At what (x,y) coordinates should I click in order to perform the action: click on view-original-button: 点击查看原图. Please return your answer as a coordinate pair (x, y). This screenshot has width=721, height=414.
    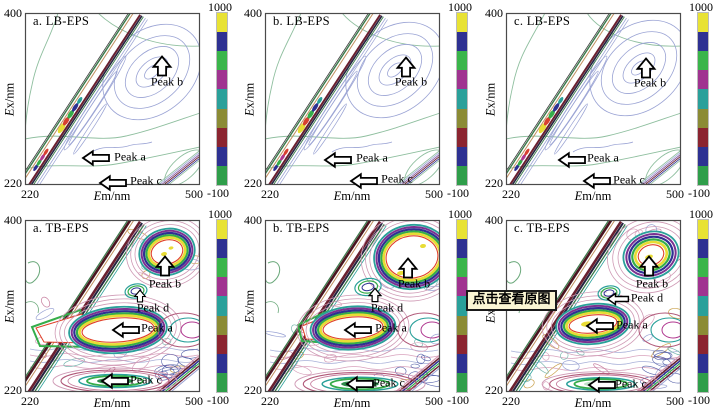
    Looking at the image, I should click on (511, 300).